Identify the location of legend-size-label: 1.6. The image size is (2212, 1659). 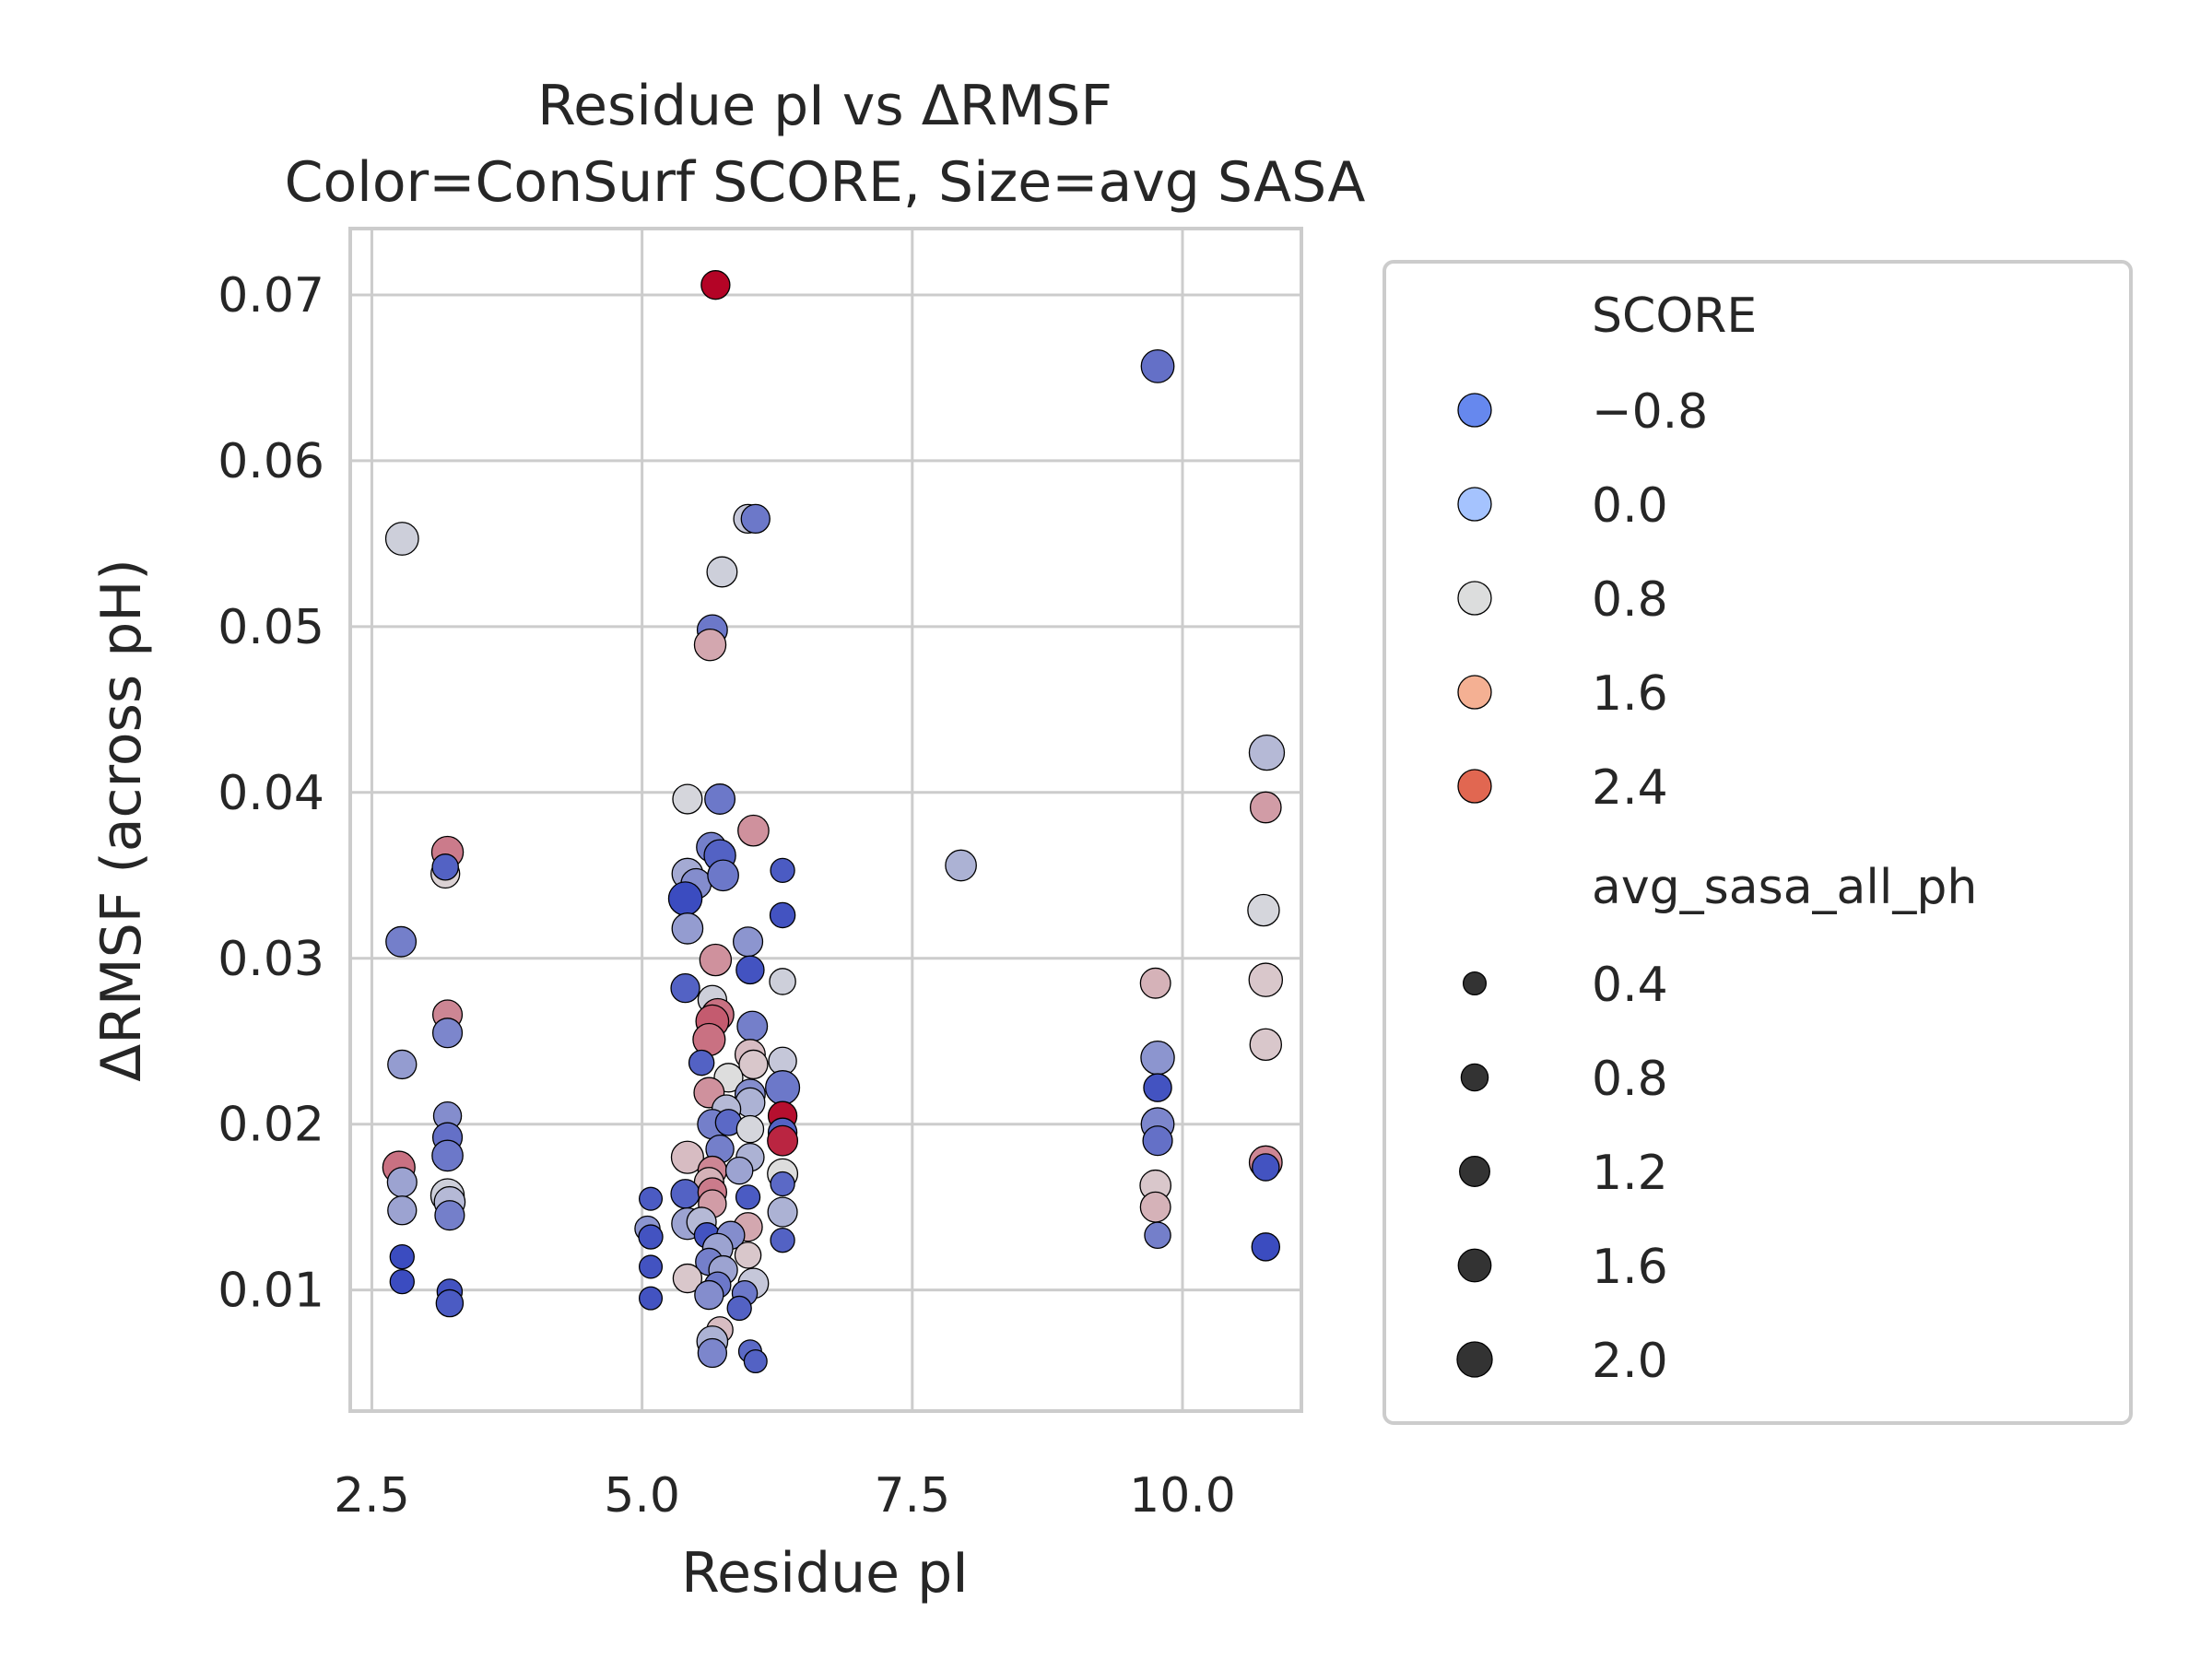
(1630, 1267).